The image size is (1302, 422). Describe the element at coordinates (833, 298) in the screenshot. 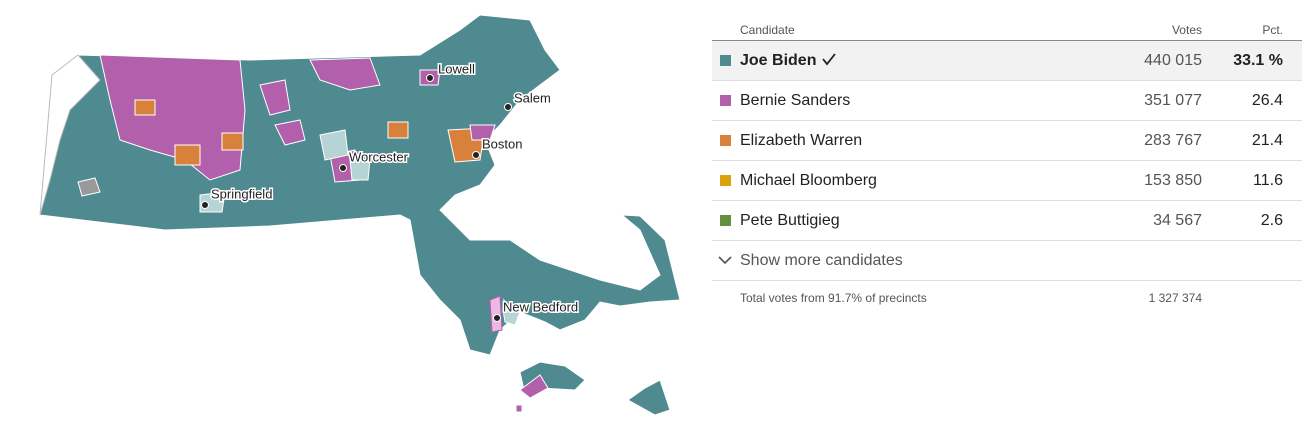

I see `footer-text: Total votes from 91.7% of precincts` at that location.